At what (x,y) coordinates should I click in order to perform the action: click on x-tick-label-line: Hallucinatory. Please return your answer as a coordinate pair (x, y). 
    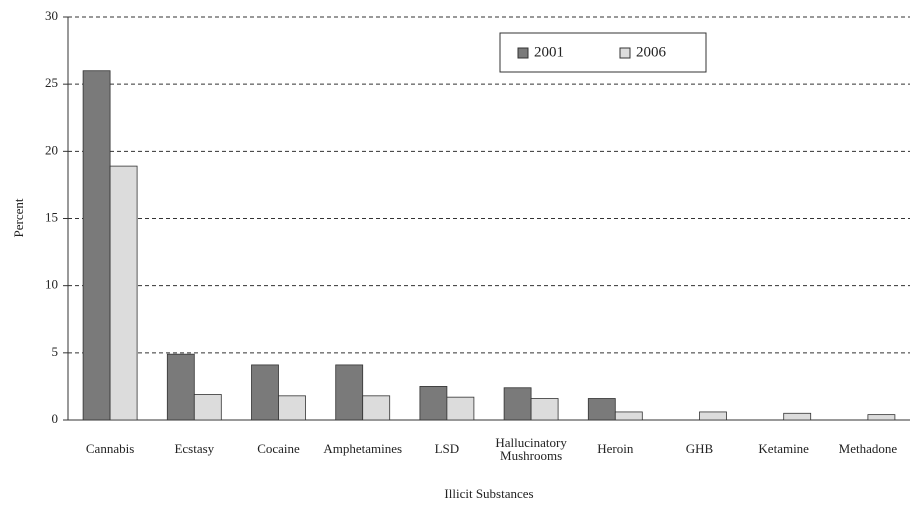
    Looking at the image, I should click on (531, 442).